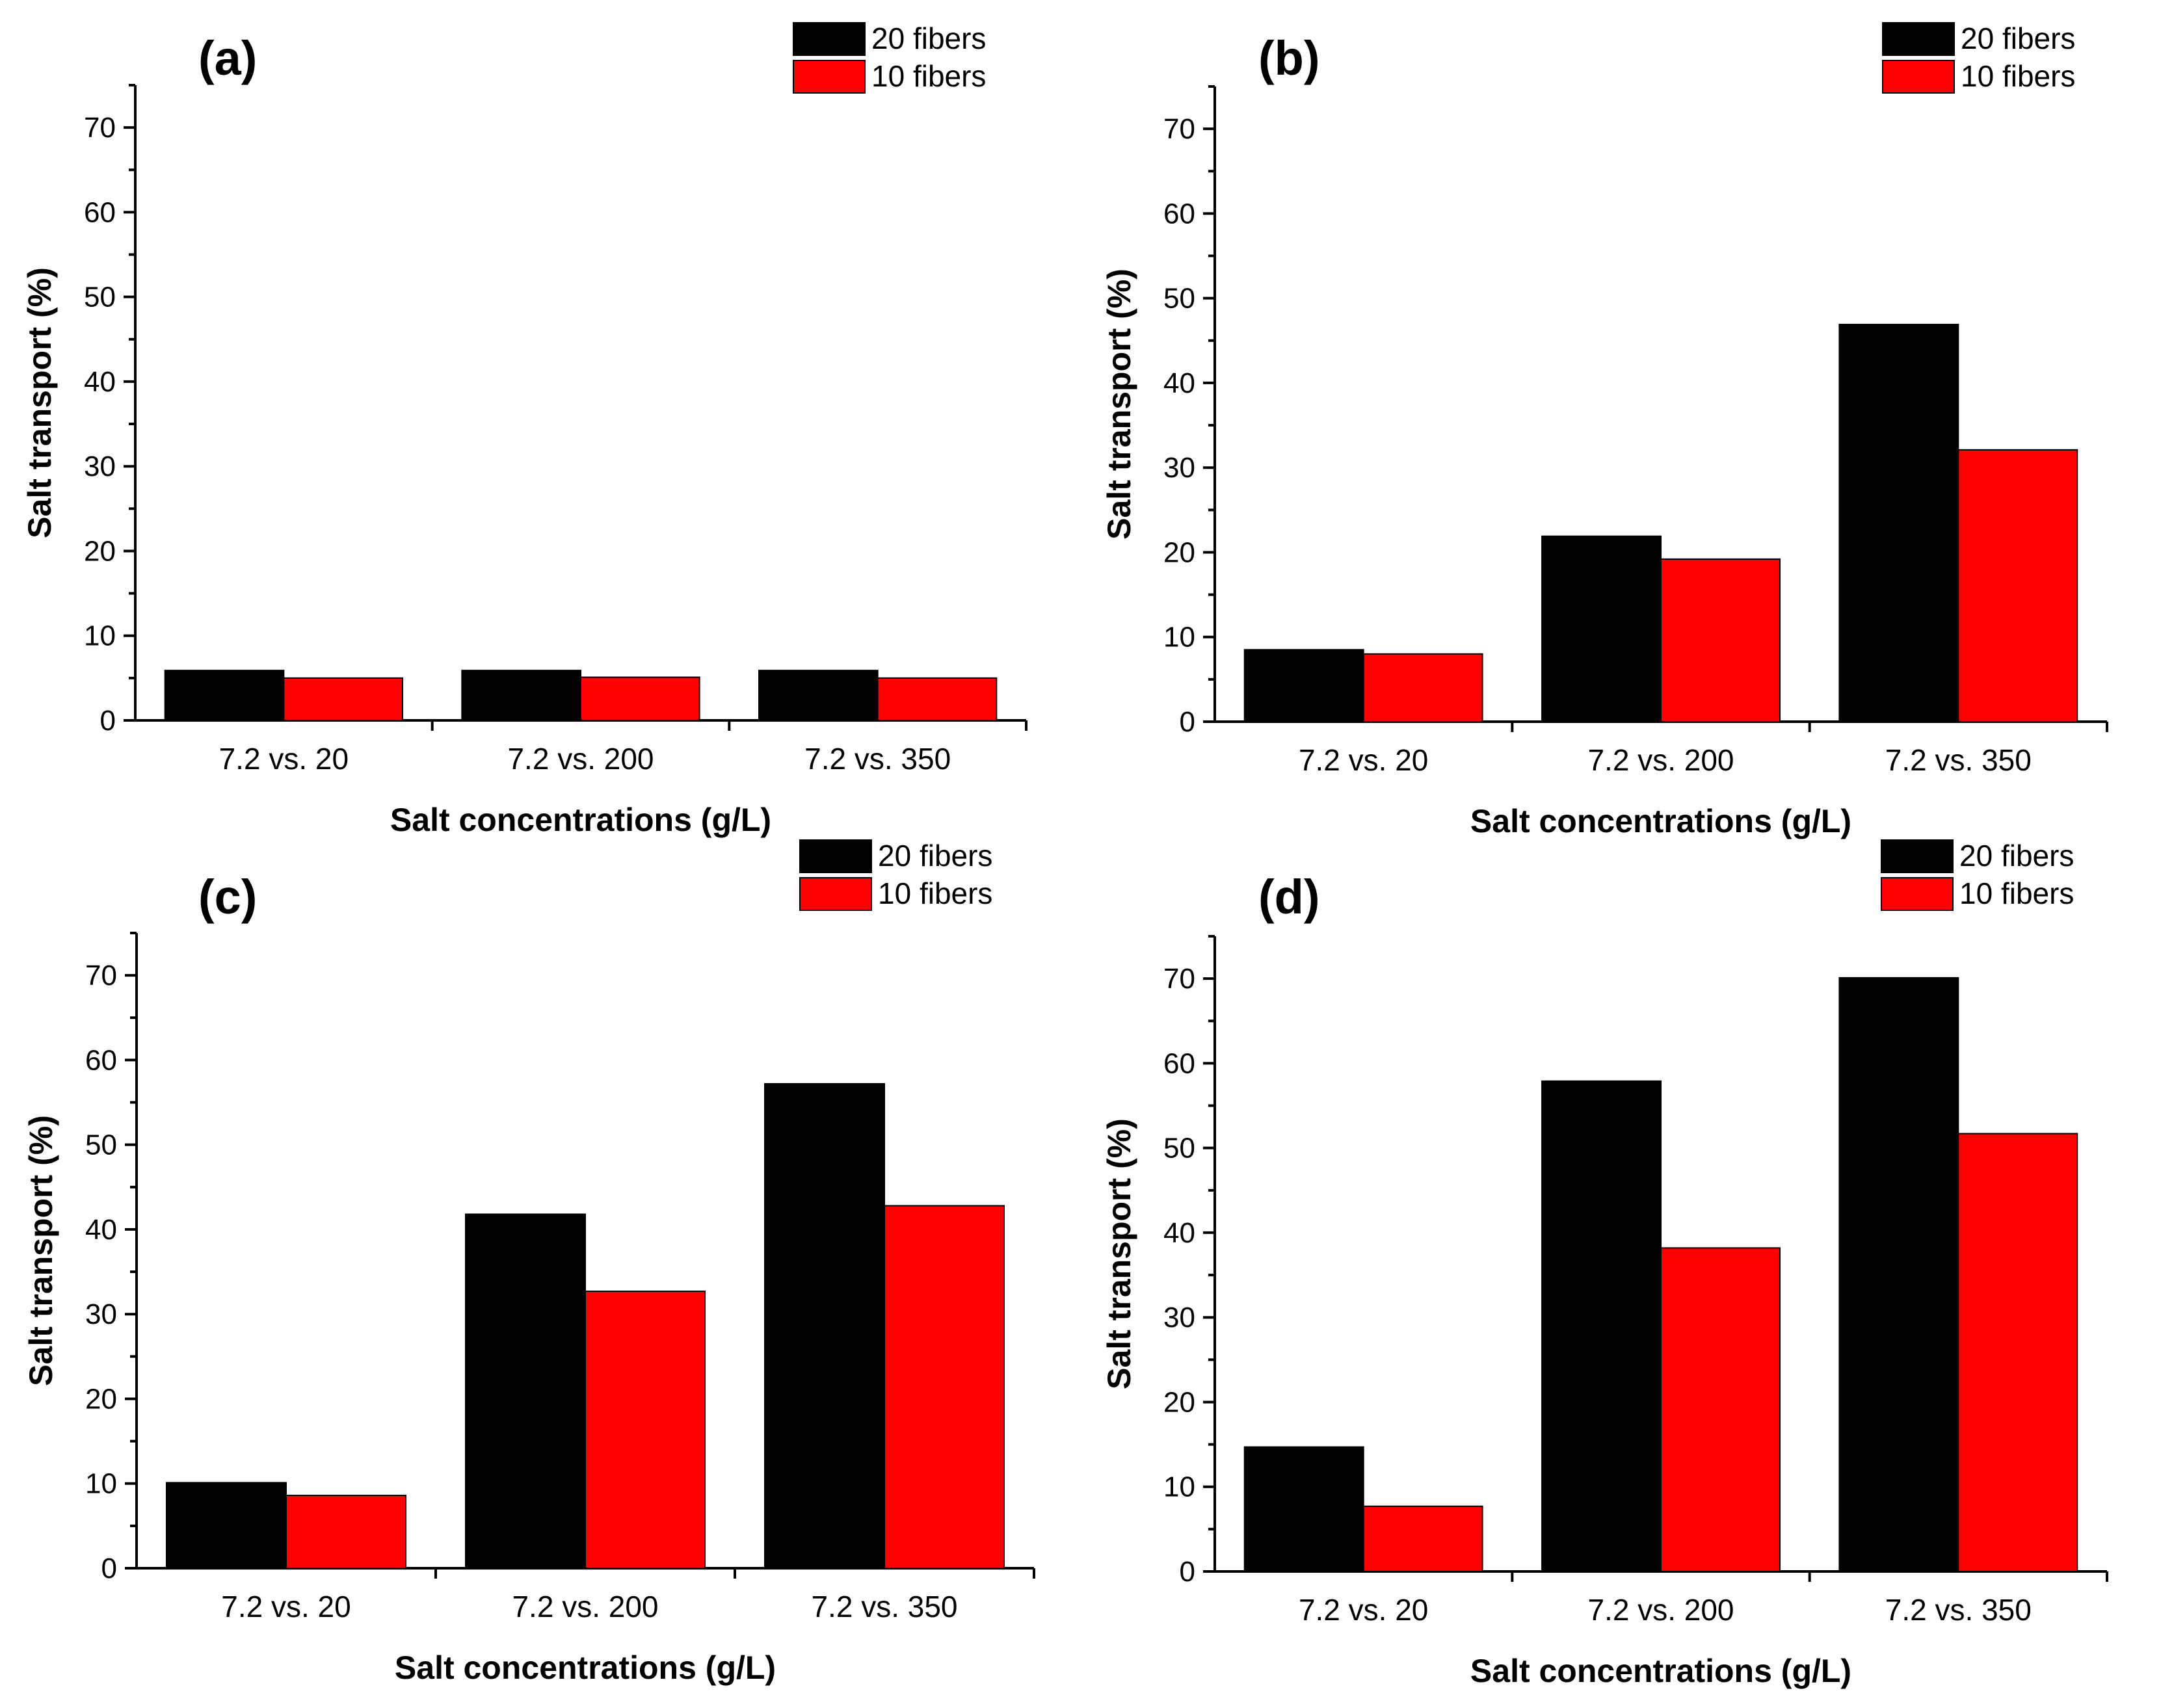 This screenshot has width=2174, height=1708. What do you see at coordinates (228, 897) in the screenshot?
I see `panel-label: (c)` at bounding box center [228, 897].